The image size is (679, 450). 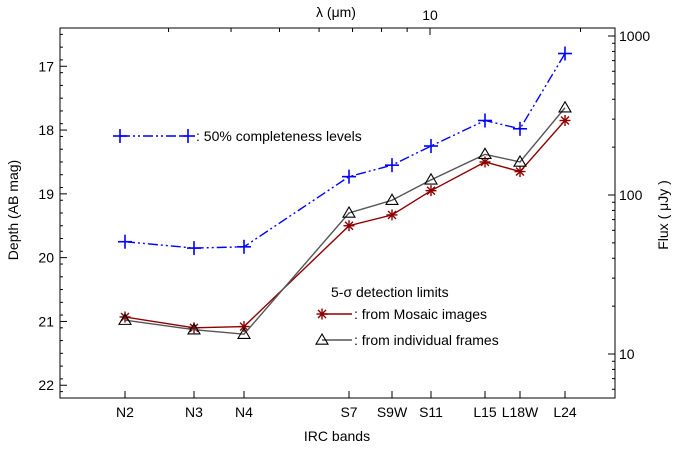 What do you see at coordinates (565, 412) in the screenshot?
I see `x-tick-label: L24` at bounding box center [565, 412].